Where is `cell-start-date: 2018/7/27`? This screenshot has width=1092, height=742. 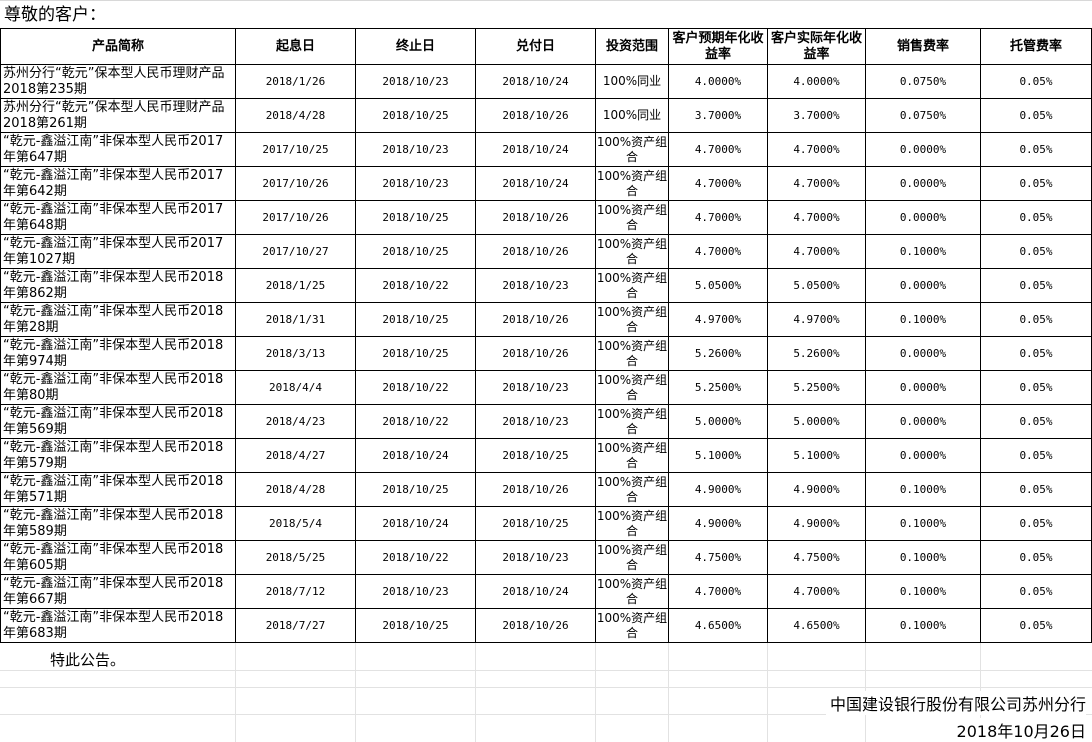
cell-start-date: 2018/7/27 is located at coordinates (295, 625).